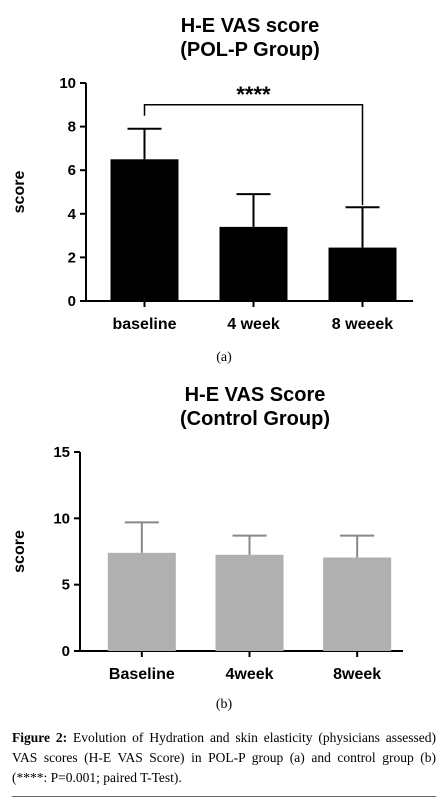  Describe the element at coordinates (67, 83) in the screenshot. I see `chart-a-y-tick-label: 10` at that location.